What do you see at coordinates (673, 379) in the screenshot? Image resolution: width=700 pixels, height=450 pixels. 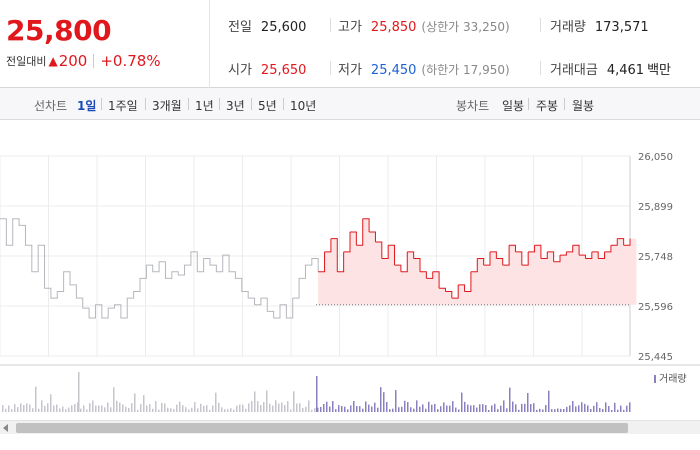 I see `volume-legend-label: 거래량` at bounding box center [673, 379].